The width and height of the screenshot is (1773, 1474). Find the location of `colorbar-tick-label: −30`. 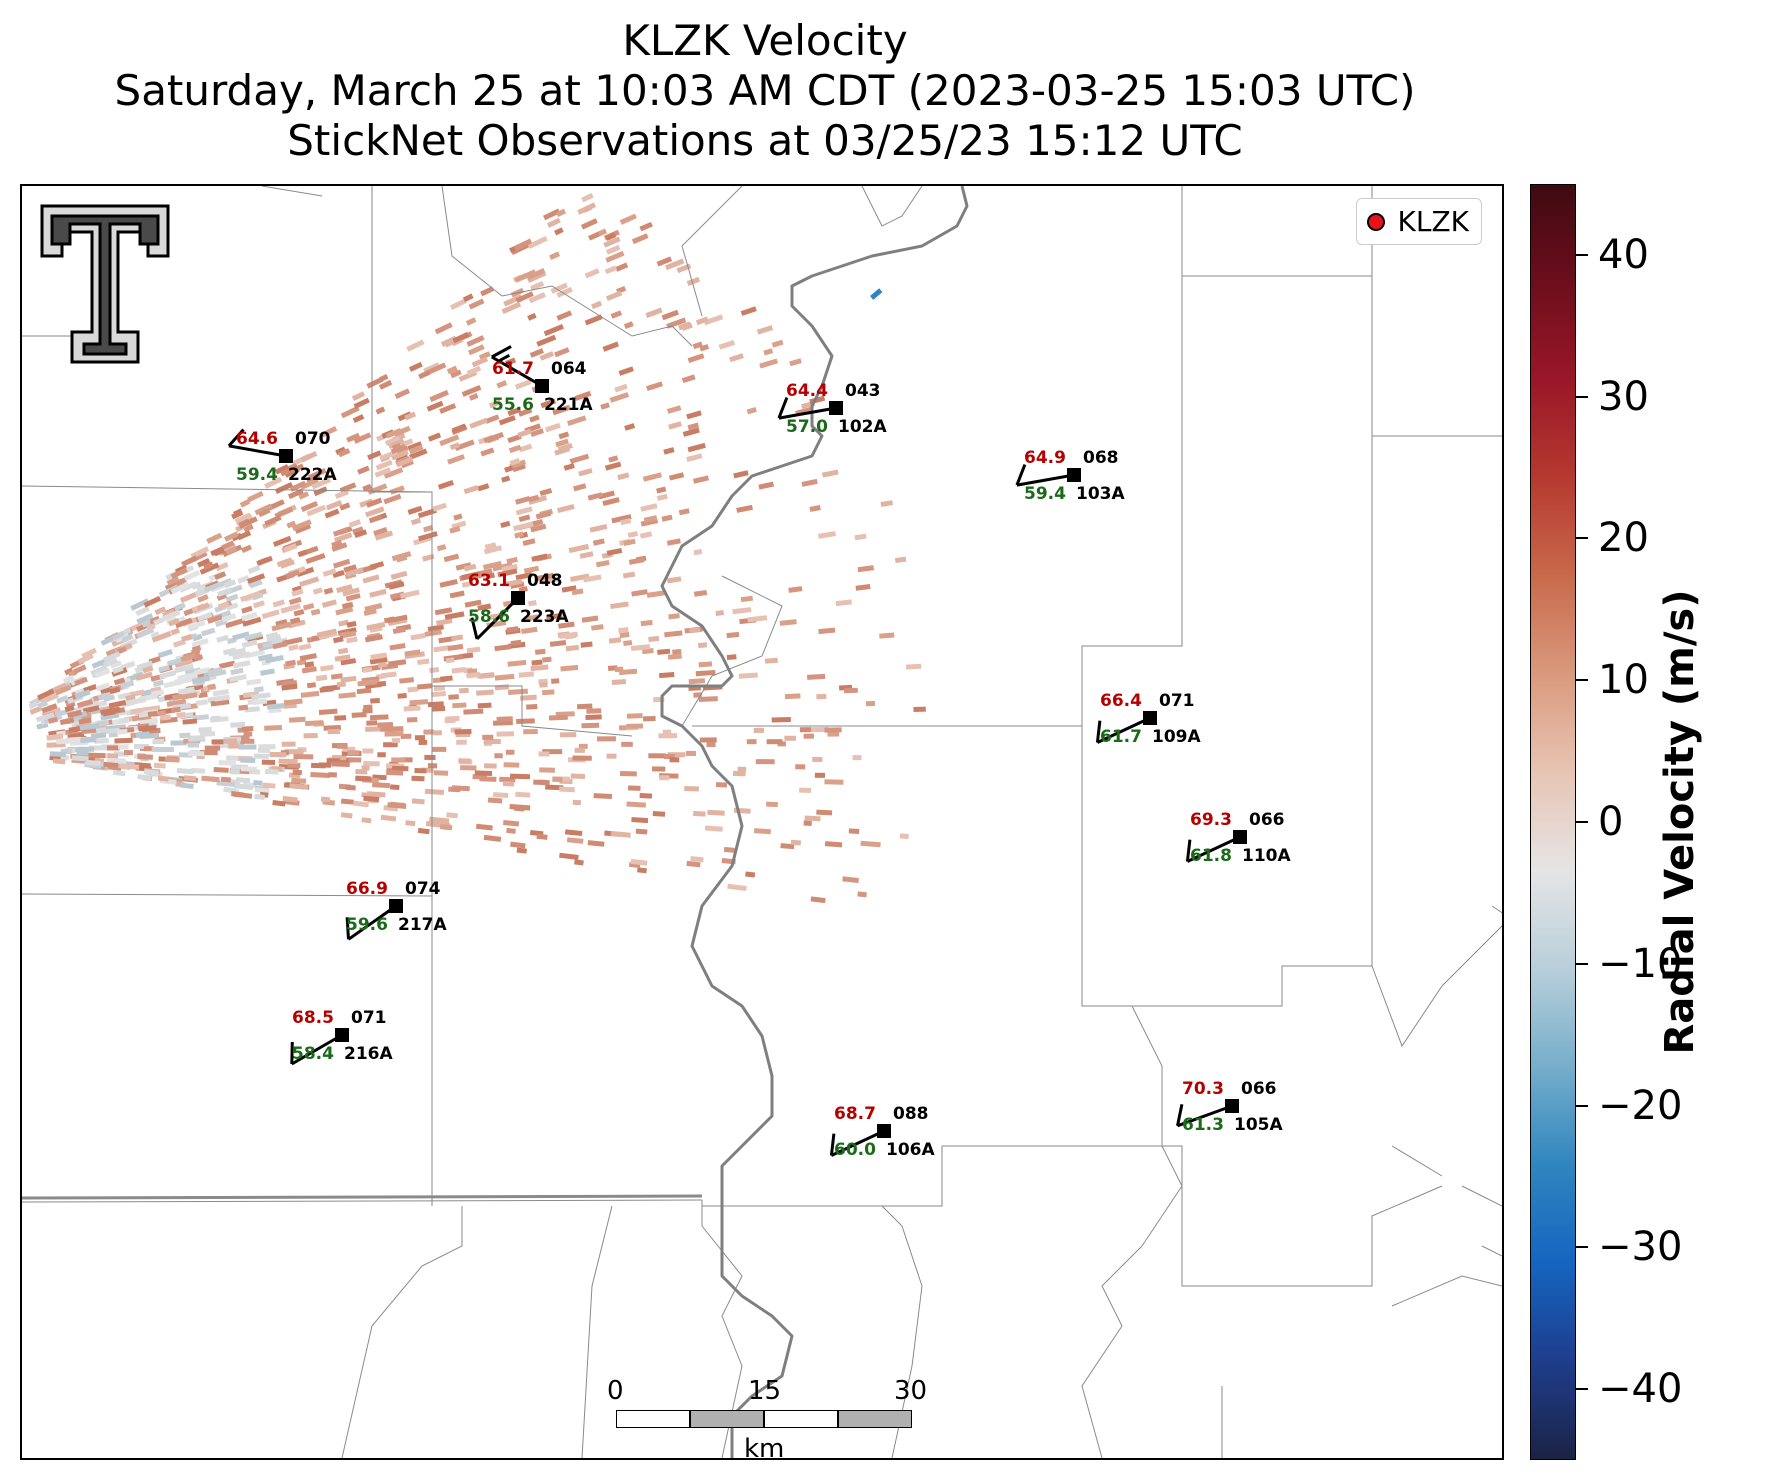

colorbar-tick-label: −30 is located at coordinates (1640, 1247).